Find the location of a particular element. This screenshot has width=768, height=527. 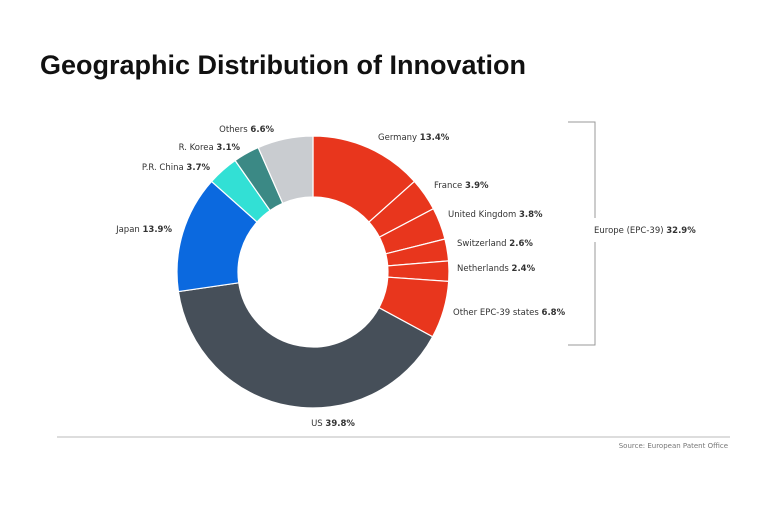

category-name: United Kingdom is located at coordinates (482, 215).